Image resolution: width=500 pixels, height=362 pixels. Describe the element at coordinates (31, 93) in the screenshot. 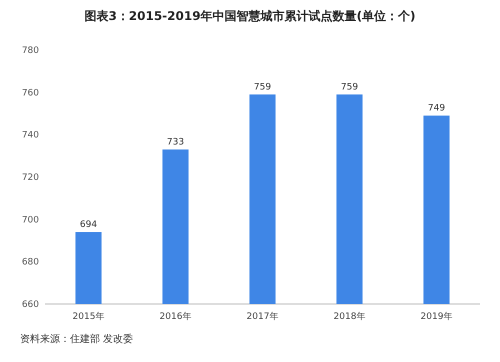

I see `y-tick-label: 760` at that location.